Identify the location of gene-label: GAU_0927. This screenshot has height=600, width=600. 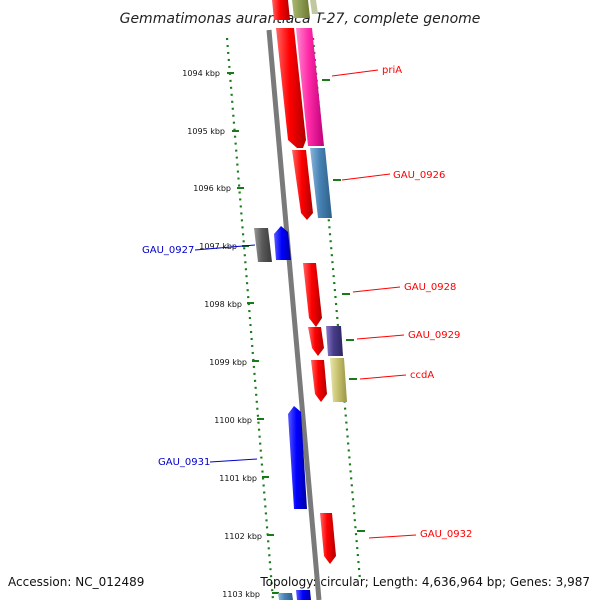
(168, 250).